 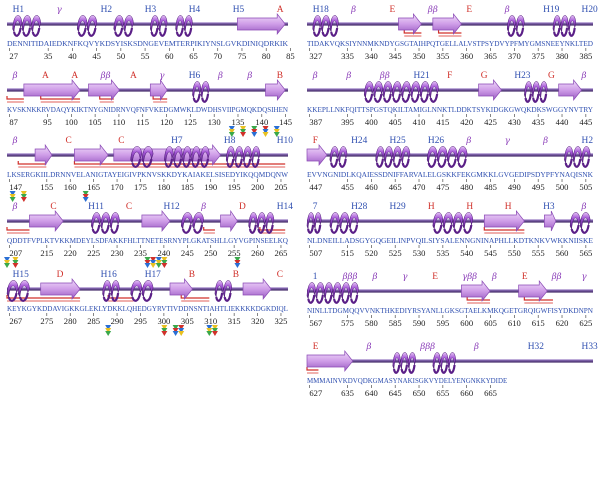 I want to click on residue-number: 295, so click(x=140, y=321).